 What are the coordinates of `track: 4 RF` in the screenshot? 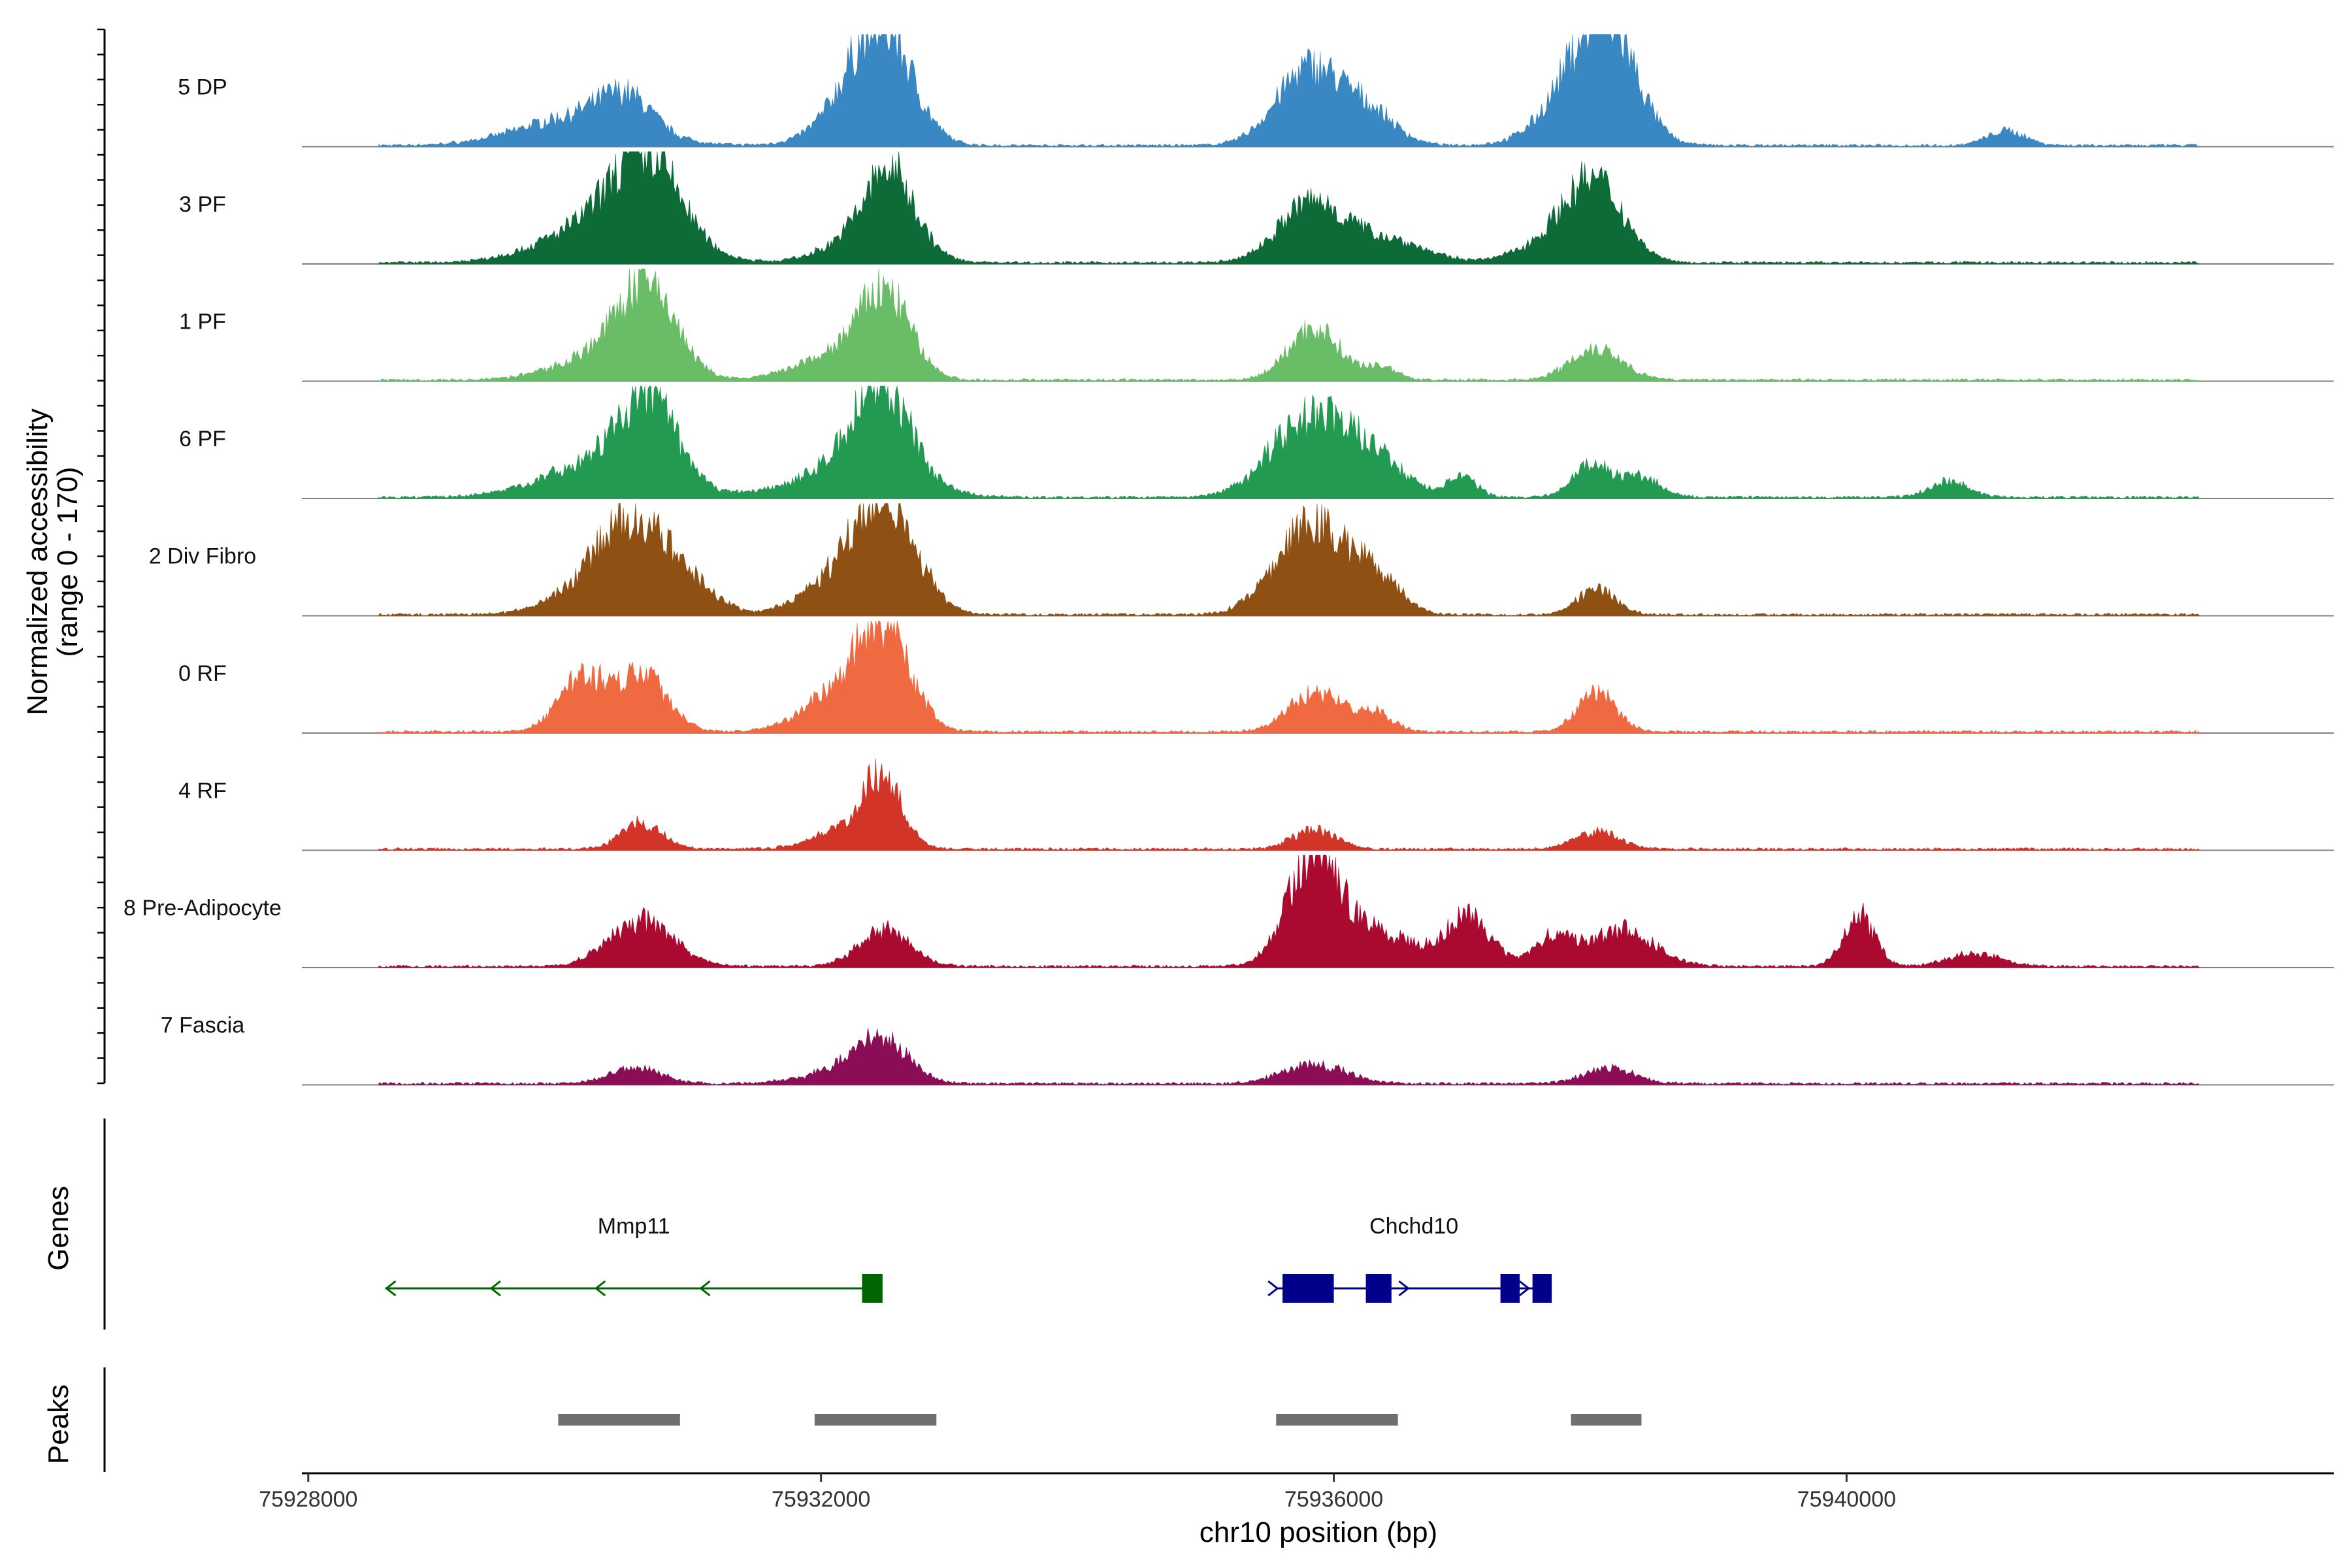 It's located at (1256, 805).